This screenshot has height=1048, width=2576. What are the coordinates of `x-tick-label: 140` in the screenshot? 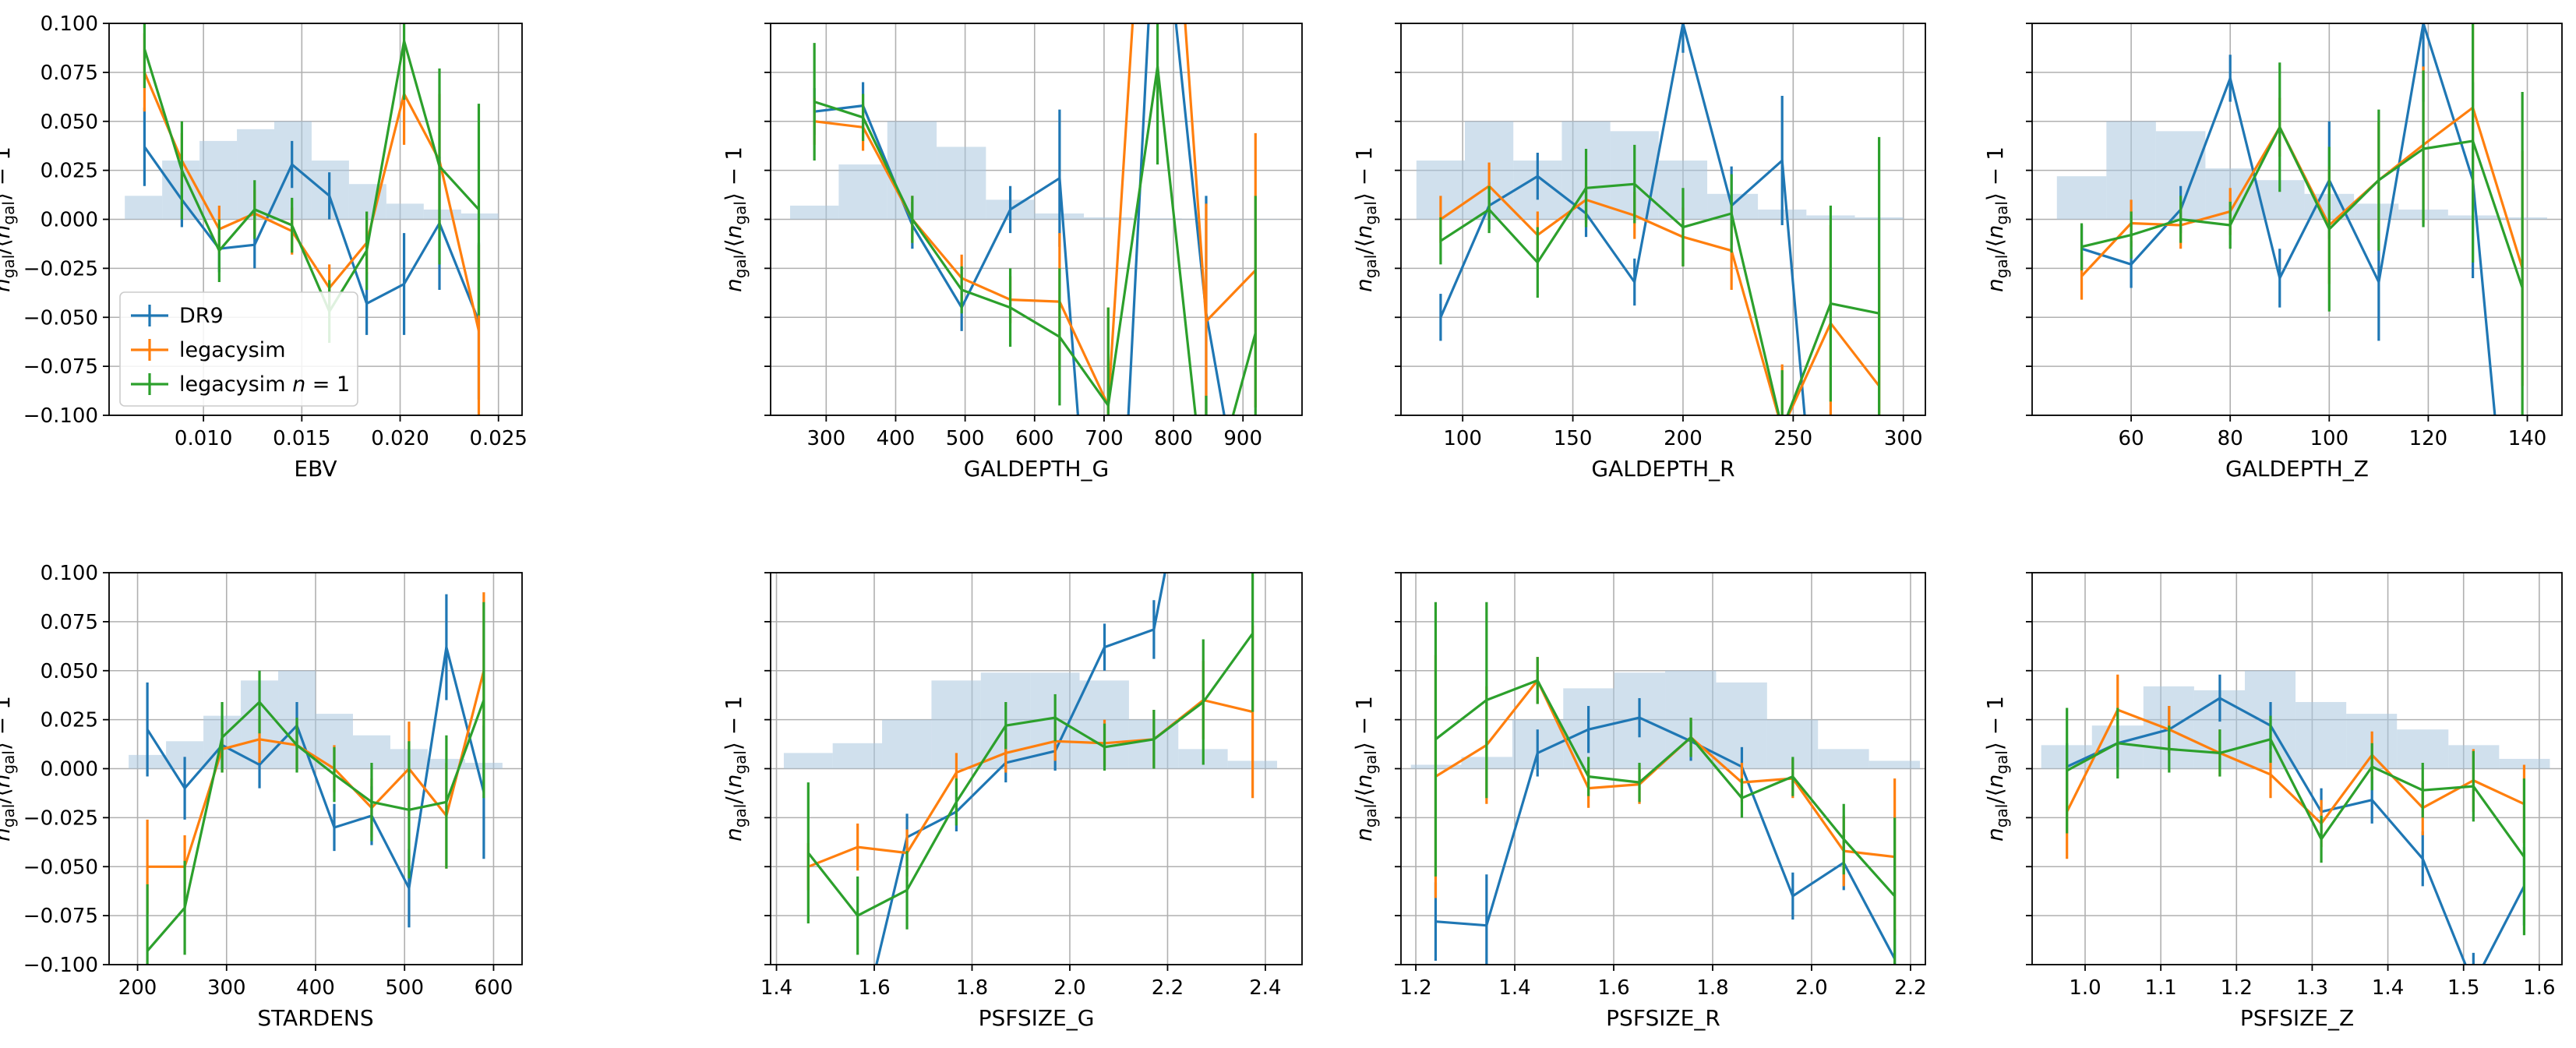 It's located at (2527, 438).